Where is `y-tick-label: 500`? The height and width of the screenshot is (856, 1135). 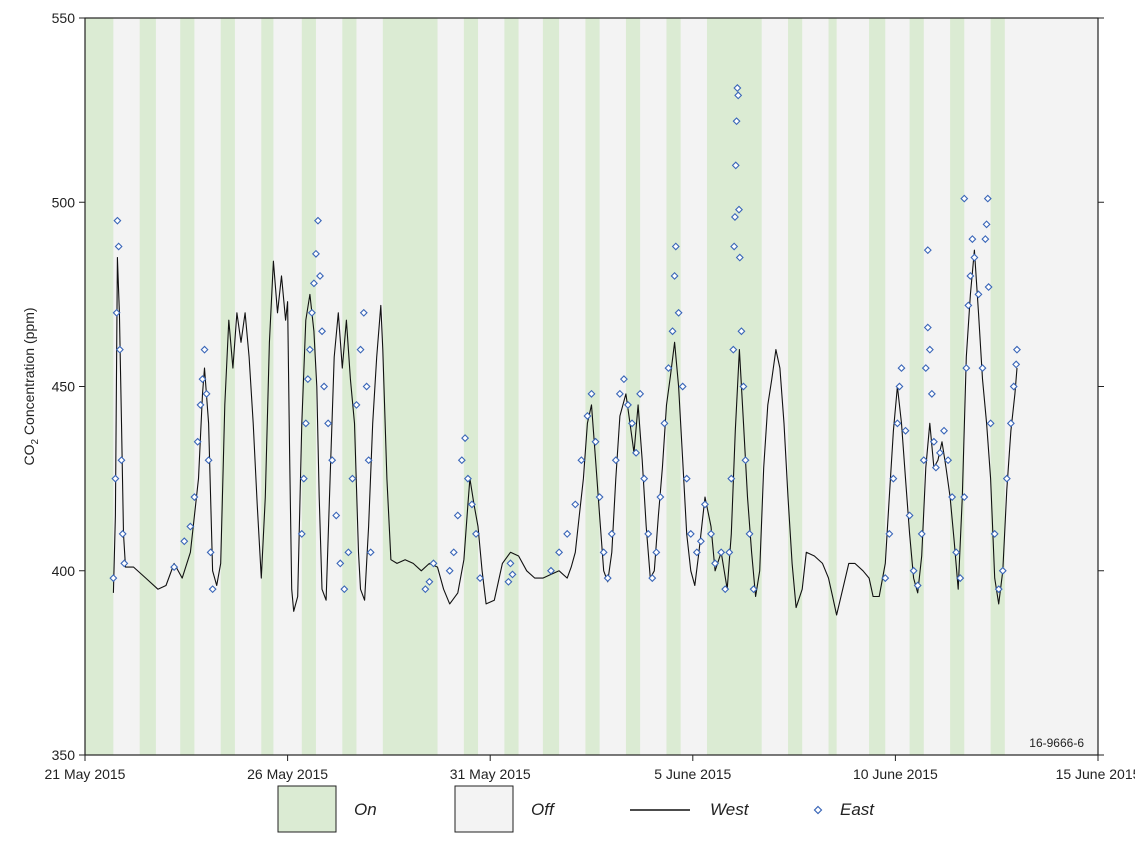 y-tick-label: 500 is located at coordinates (64, 202).